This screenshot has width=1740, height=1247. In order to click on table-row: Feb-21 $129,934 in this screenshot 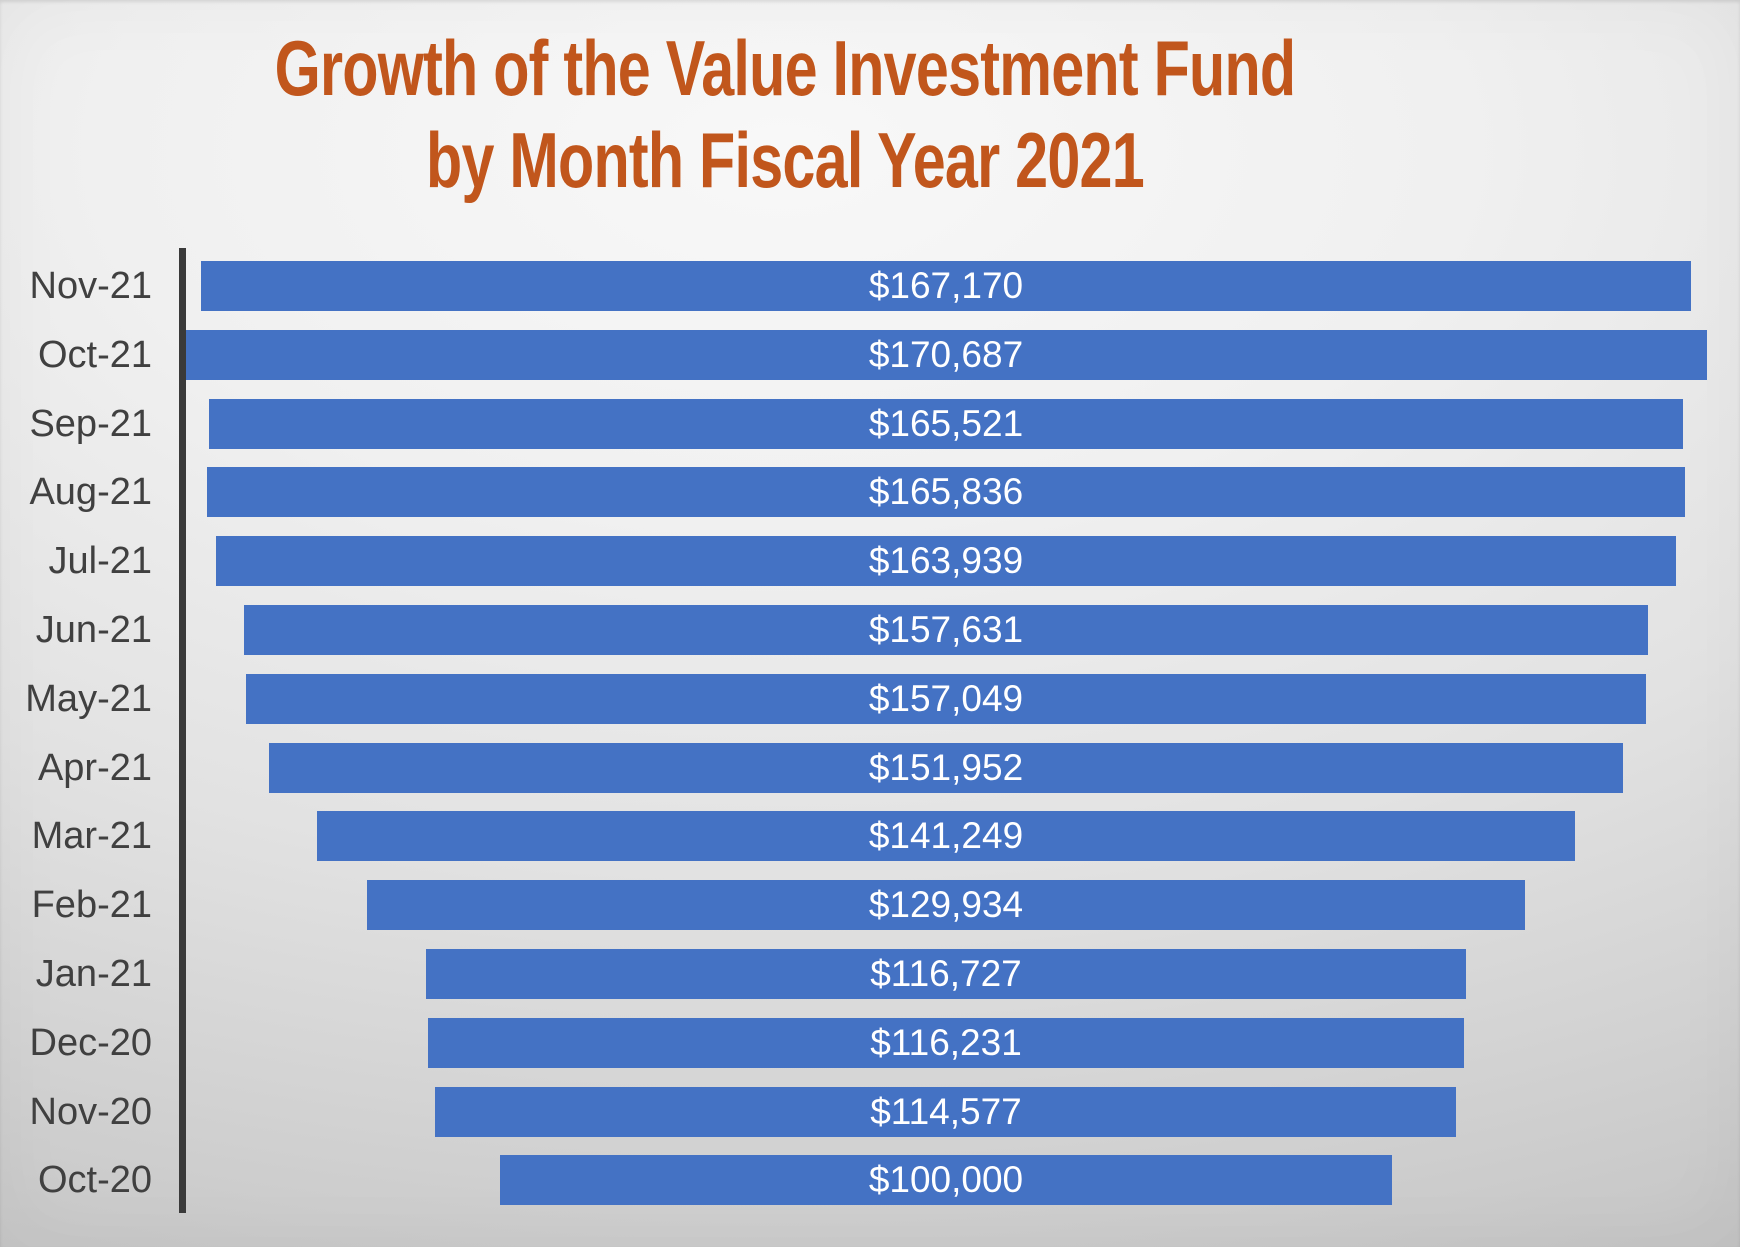, I will do `click(870, 905)`.